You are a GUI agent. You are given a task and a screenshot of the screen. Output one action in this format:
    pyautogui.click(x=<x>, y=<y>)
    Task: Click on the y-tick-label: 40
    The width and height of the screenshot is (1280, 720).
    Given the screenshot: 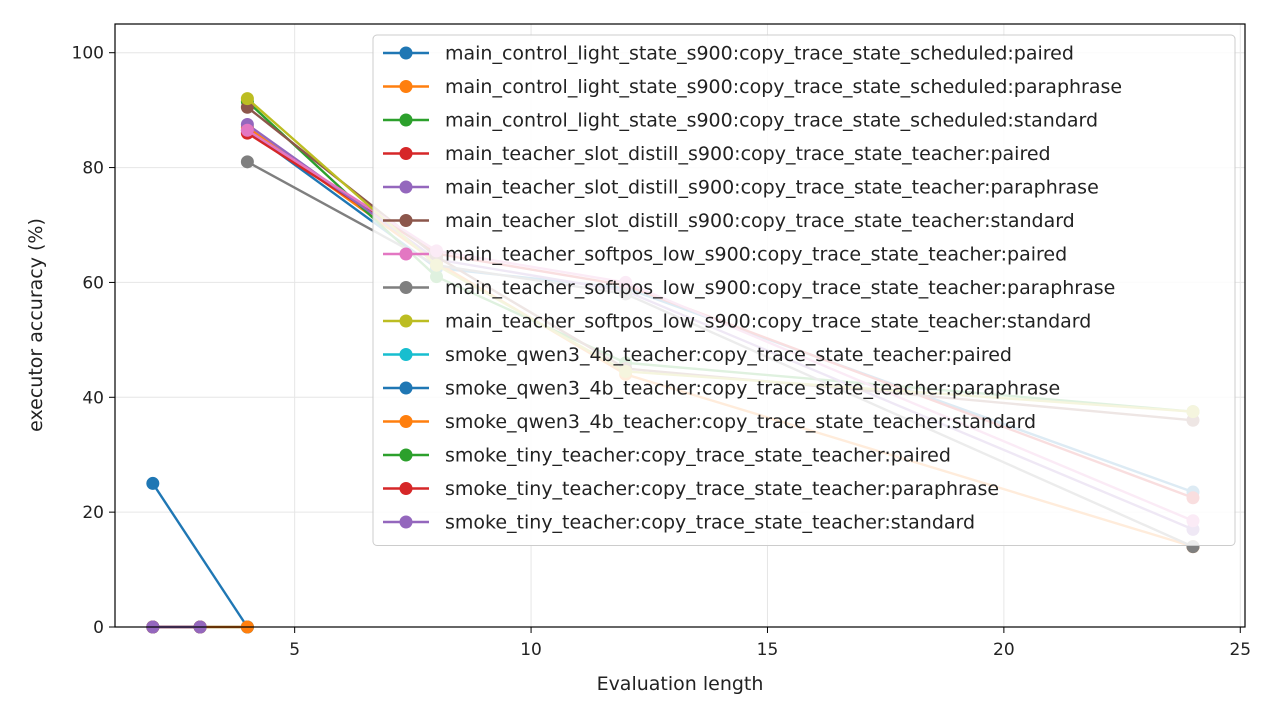 What is the action you would take?
    pyautogui.click(x=93, y=398)
    